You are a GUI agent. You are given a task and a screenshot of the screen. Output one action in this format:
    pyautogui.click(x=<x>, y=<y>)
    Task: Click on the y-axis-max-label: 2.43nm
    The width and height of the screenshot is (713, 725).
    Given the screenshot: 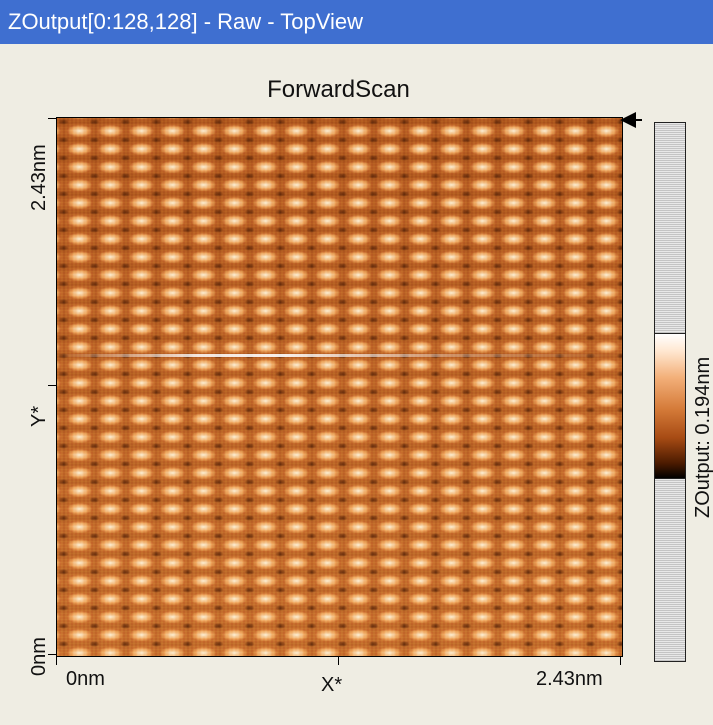 What is the action you would take?
    pyautogui.click(x=39, y=177)
    